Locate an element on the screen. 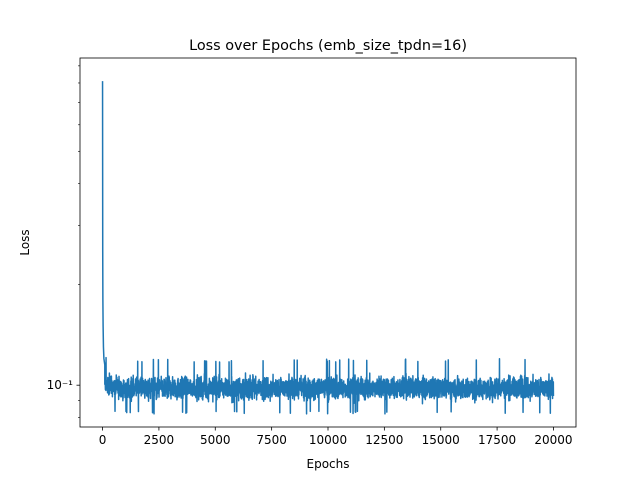 The image size is (640, 480). x-tick-label: 12500 is located at coordinates (384, 440).